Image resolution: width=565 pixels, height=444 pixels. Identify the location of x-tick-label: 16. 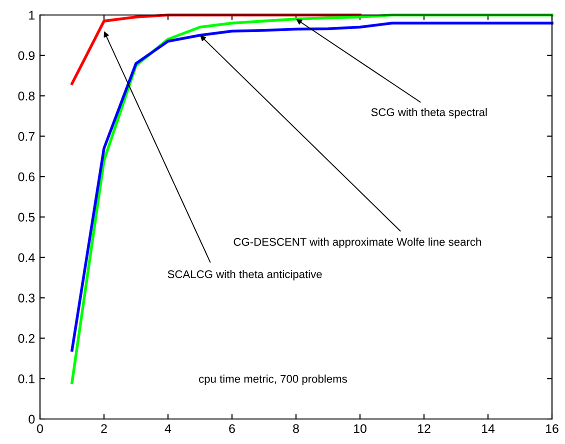
(552, 429).